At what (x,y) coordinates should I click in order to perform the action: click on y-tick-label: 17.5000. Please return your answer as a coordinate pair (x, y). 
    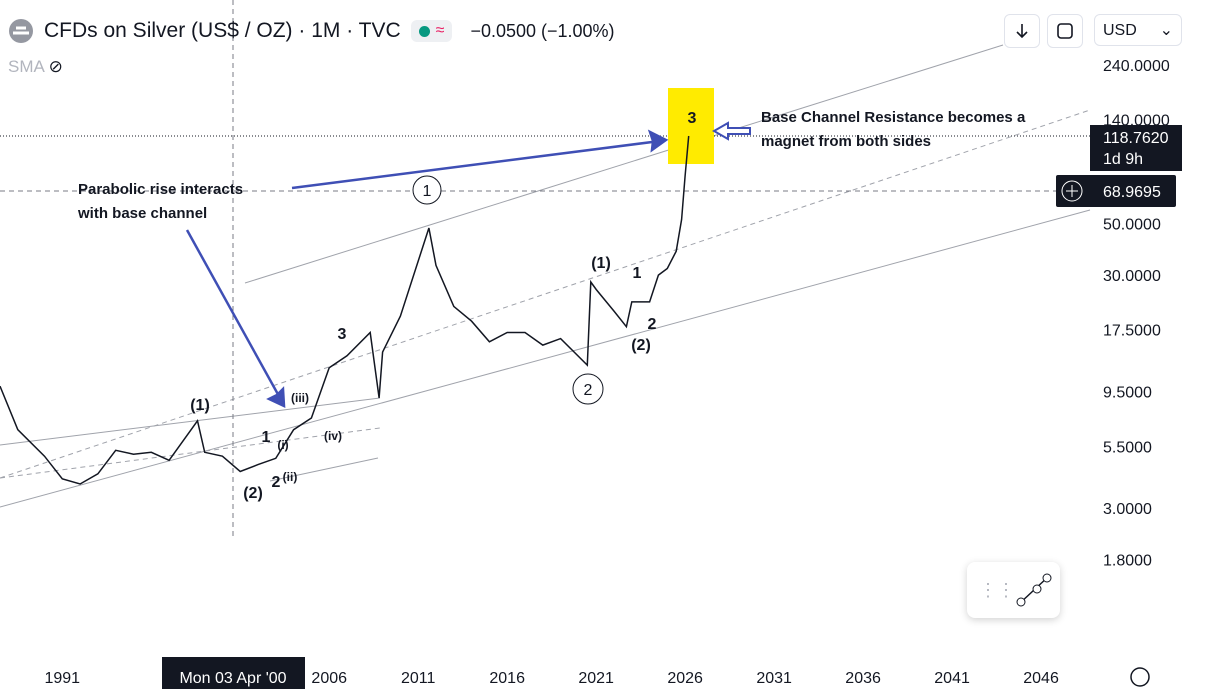
    Looking at the image, I should click on (1132, 331).